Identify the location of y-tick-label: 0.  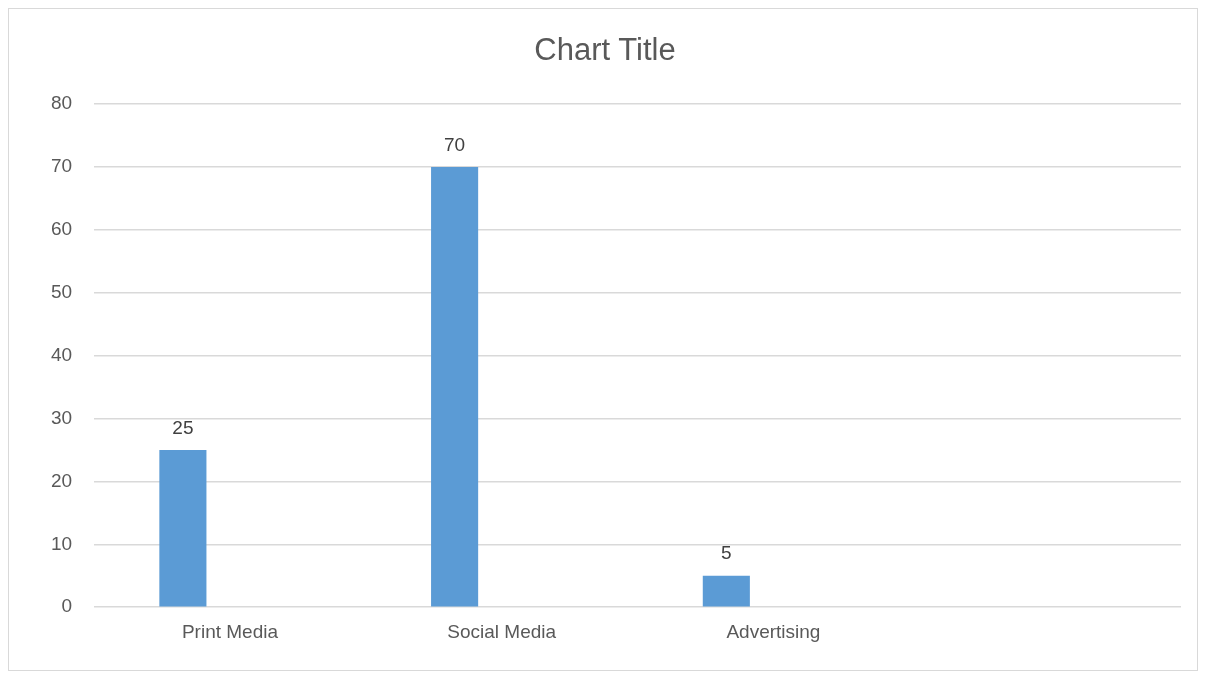
(67, 606).